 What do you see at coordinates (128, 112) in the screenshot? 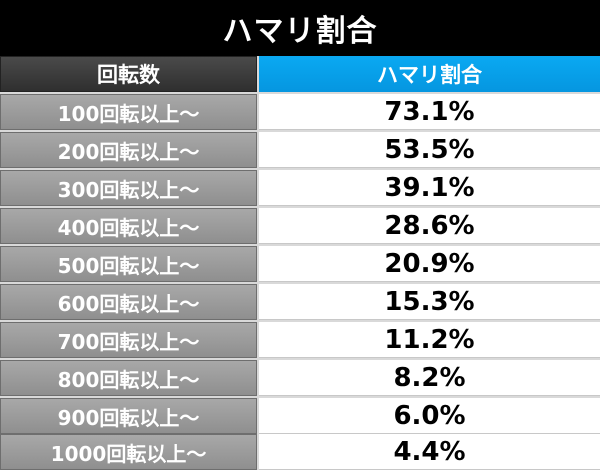
I see `row-spins: 100回転以上～` at bounding box center [128, 112].